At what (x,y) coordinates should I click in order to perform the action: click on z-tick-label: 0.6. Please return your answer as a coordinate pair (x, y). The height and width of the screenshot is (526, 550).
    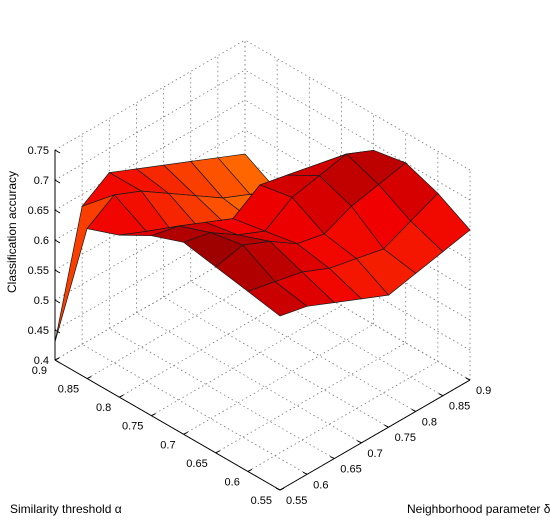
    Looking at the image, I should click on (41, 241).